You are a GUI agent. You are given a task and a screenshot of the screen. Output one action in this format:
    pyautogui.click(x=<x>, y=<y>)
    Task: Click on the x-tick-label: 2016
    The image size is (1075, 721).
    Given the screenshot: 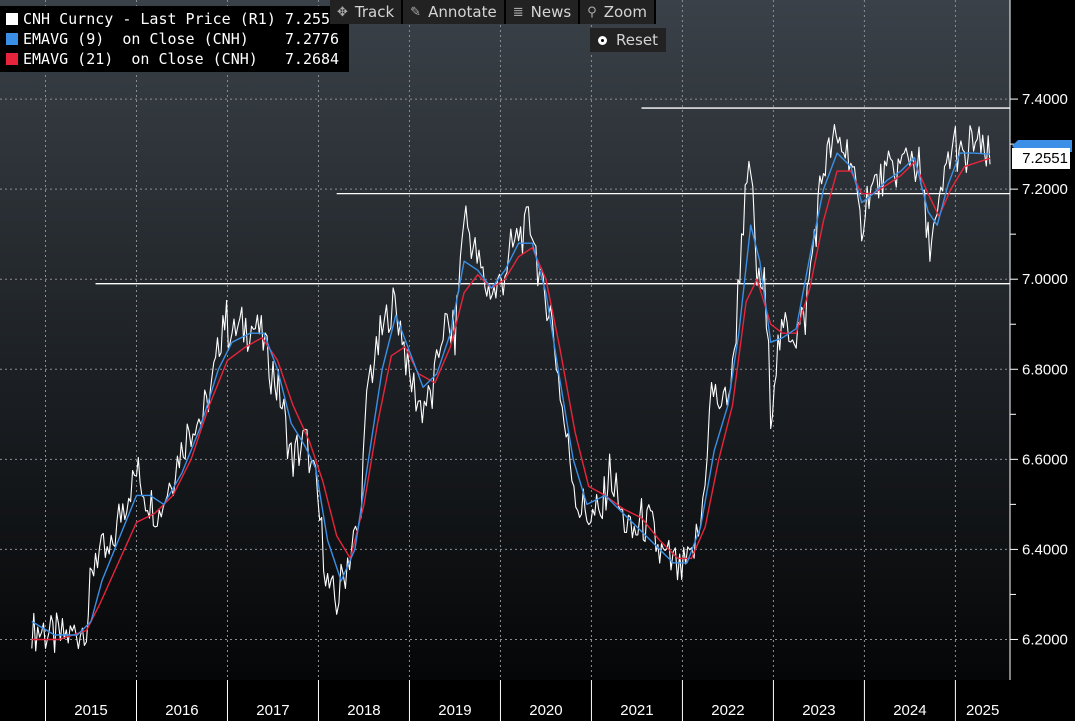 What is the action you would take?
    pyautogui.click(x=181, y=710)
    